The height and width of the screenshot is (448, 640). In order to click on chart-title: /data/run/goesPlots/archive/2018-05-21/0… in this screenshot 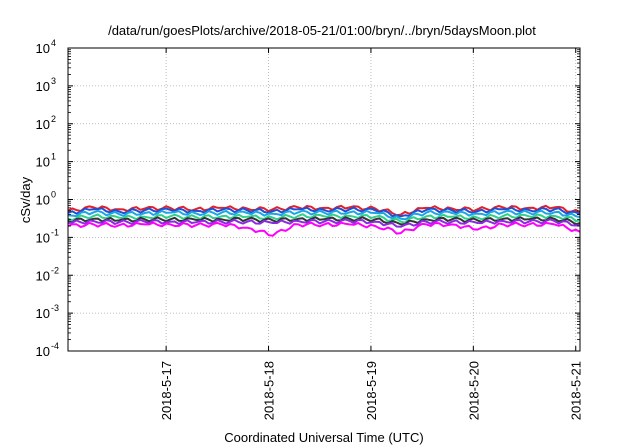, I will do `click(322, 30)`.